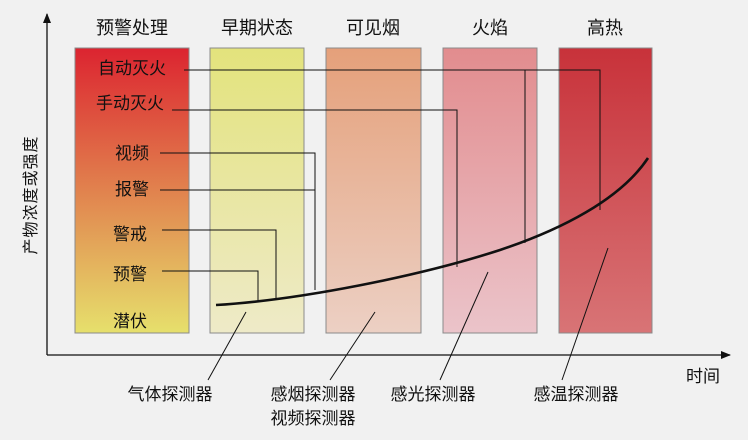  I want to click on x-axis-label: 时间, so click(703, 377).